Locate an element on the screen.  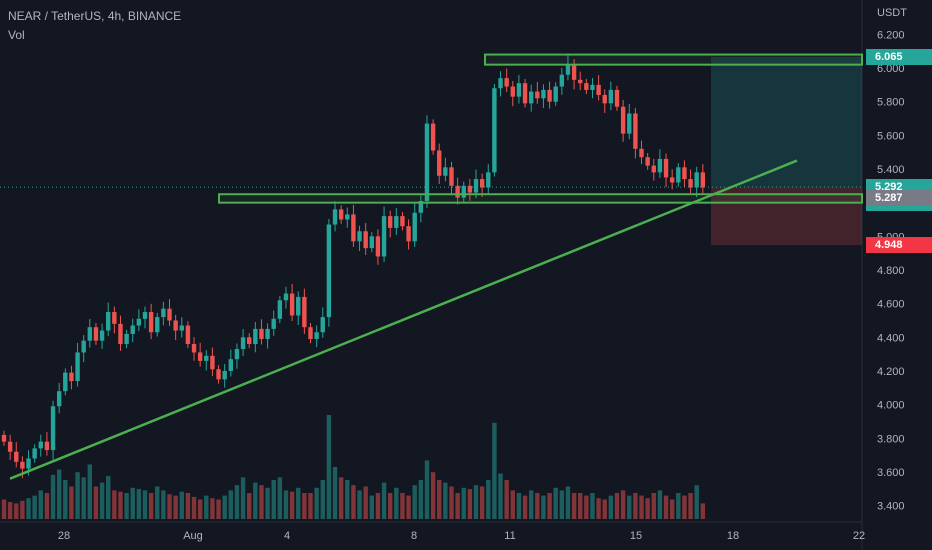
stop-price-tag: 4.948 is located at coordinates (899, 245).